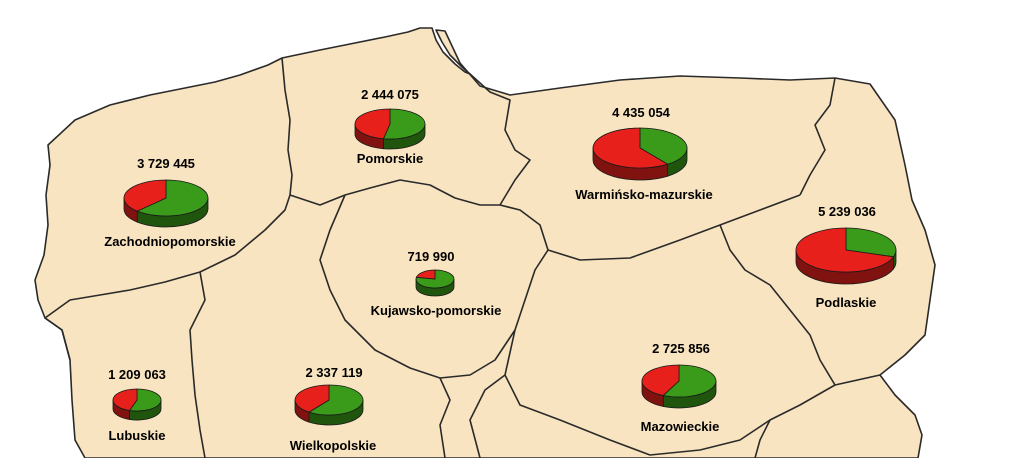  What do you see at coordinates (197, 364) in the screenshot?
I see `border-lubuskie-wielkopolskie` at bounding box center [197, 364].